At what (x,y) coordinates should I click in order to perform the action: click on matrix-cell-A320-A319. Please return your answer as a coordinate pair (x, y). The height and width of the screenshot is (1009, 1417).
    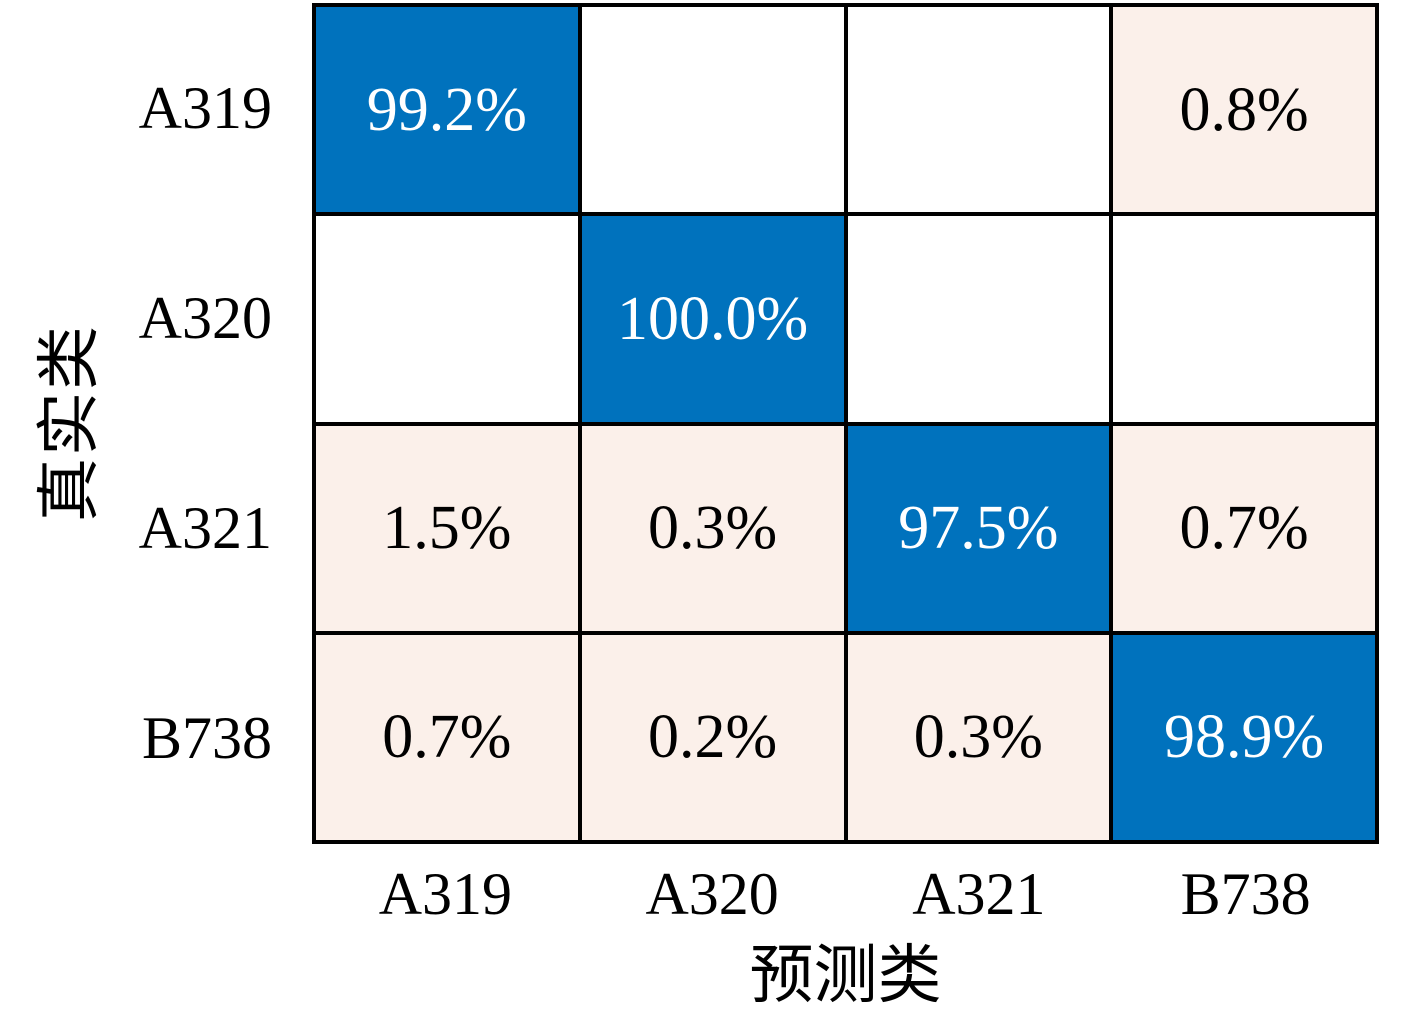
    Looking at the image, I should click on (447, 319).